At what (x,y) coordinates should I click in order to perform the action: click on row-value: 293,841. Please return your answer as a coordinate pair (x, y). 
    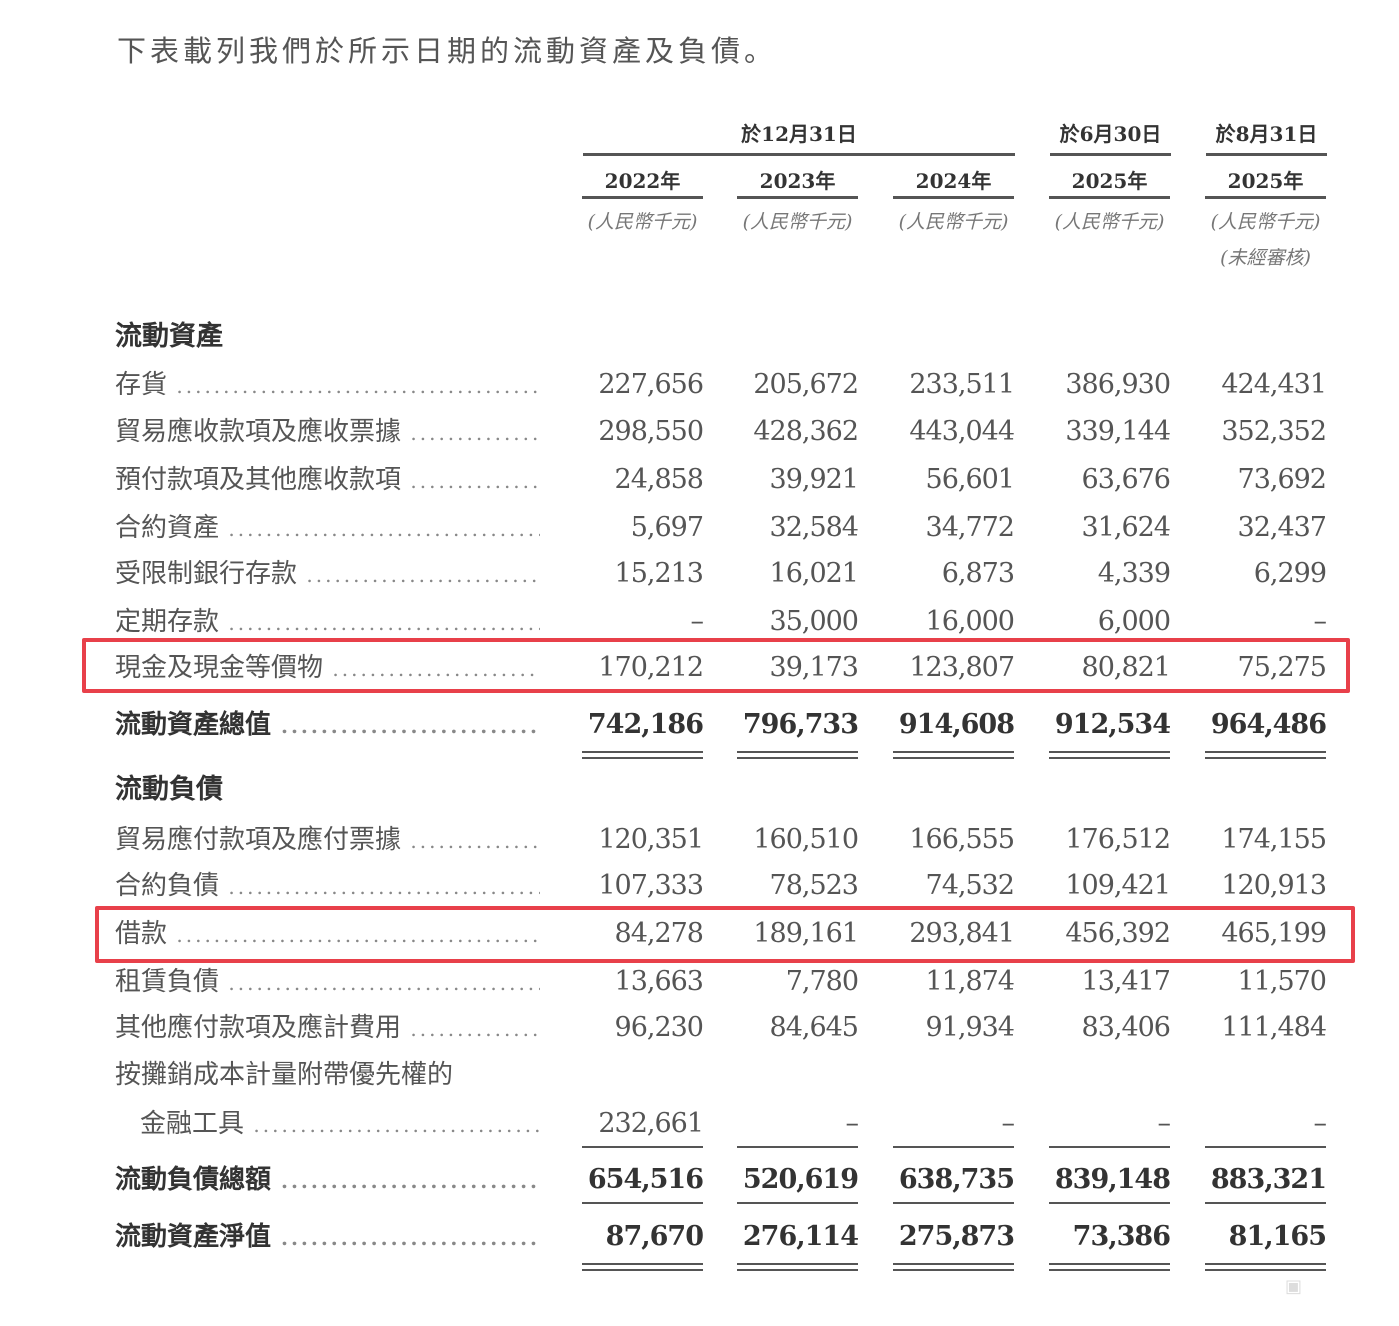
    Looking at the image, I should click on (962, 933).